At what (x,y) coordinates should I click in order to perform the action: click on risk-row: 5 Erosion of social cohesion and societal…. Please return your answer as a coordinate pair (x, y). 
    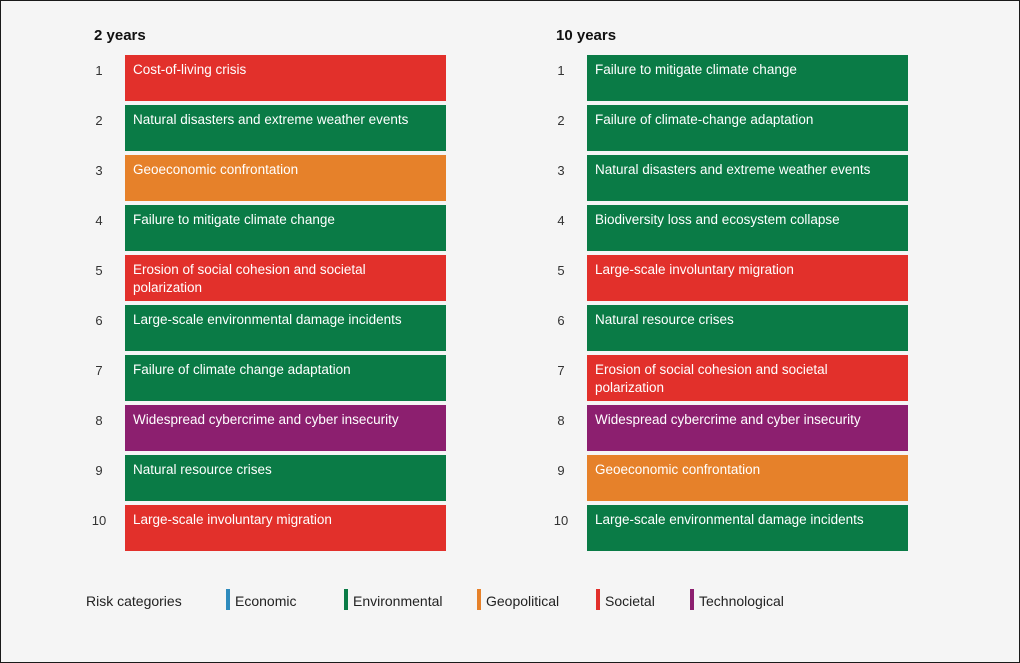
    Looking at the image, I should click on (265, 278).